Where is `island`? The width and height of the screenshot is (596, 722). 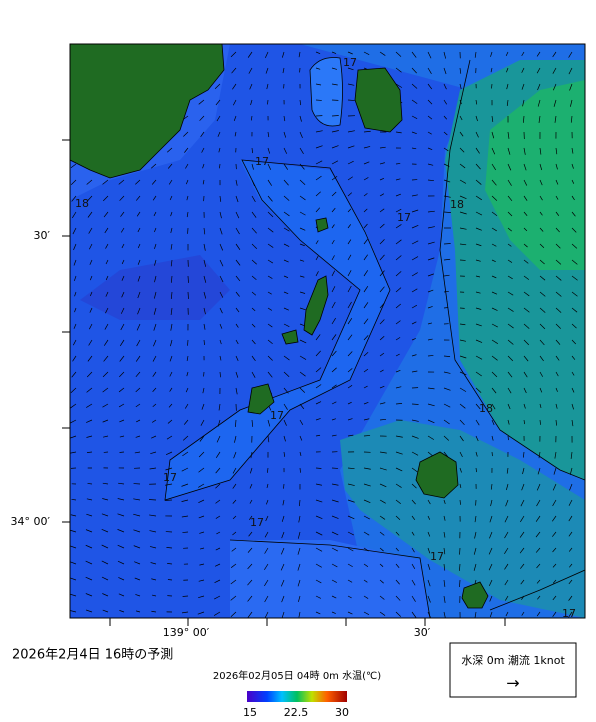
island is located at coordinates (261, 399).